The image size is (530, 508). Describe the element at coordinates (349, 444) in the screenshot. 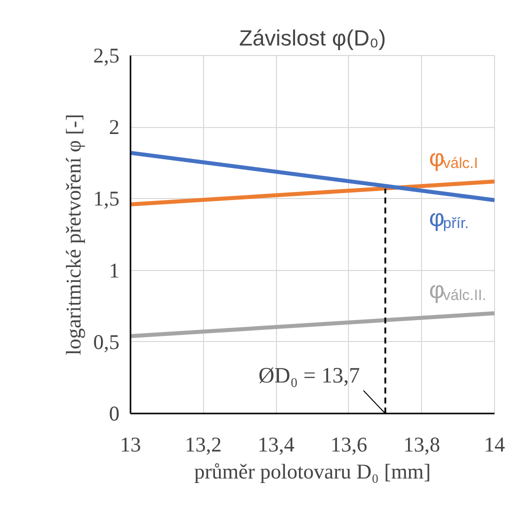

I see `x-tick-label: 13,6` at that location.